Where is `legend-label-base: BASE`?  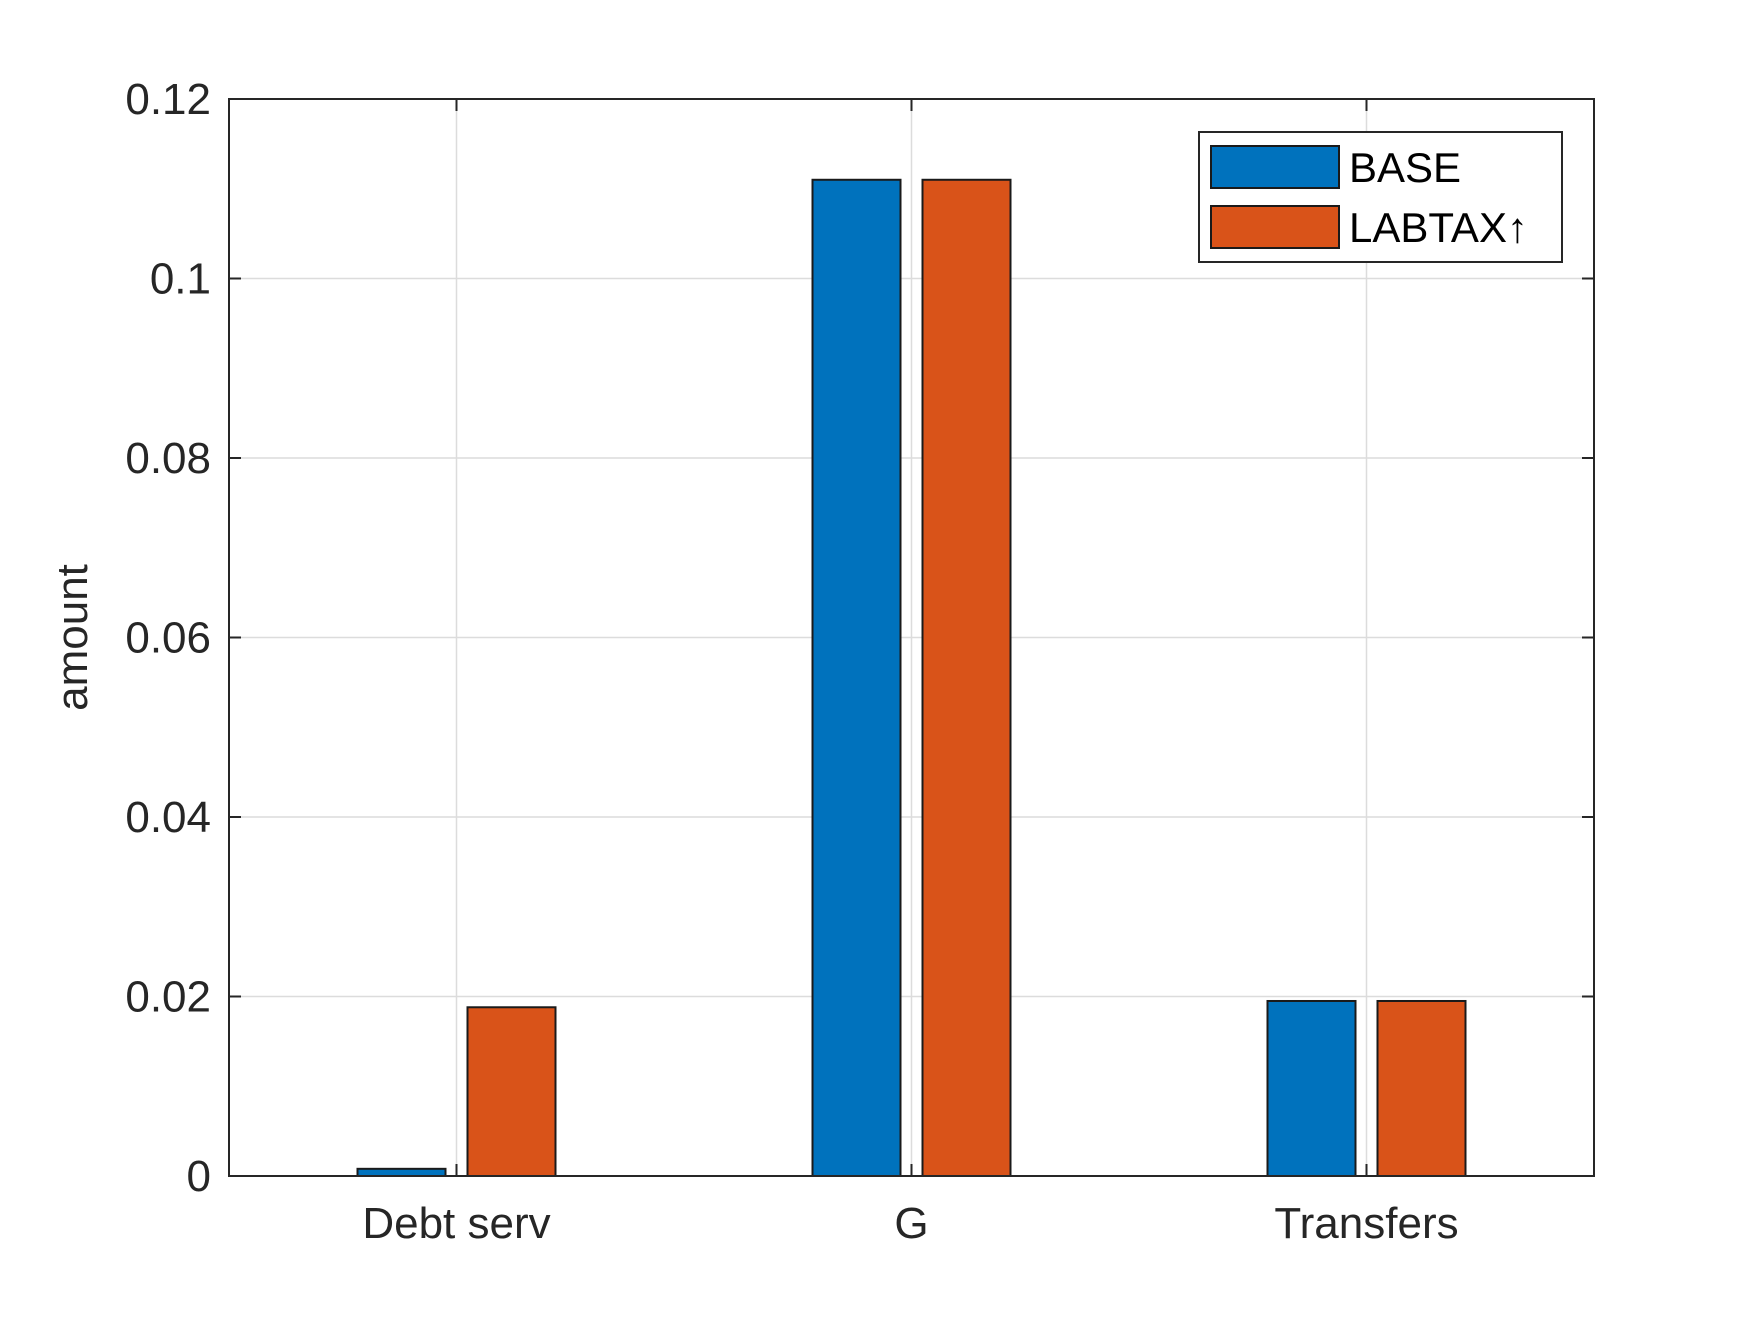 legend-label-base: BASE is located at coordinates (1405, 167).